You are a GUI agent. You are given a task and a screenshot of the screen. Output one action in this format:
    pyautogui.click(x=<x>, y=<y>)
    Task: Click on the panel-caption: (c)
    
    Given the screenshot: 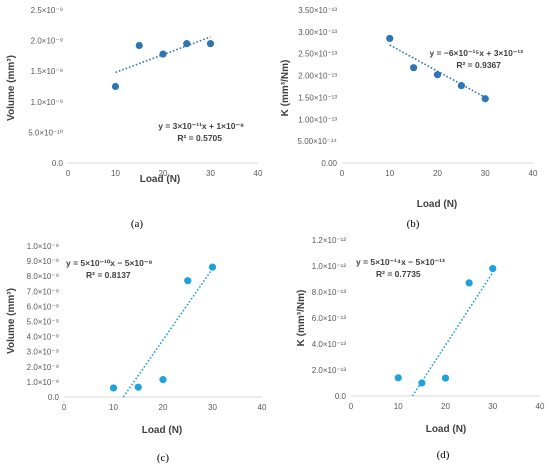 What is the action you would take?
    pyautogui.click(x=163, y=458)
    